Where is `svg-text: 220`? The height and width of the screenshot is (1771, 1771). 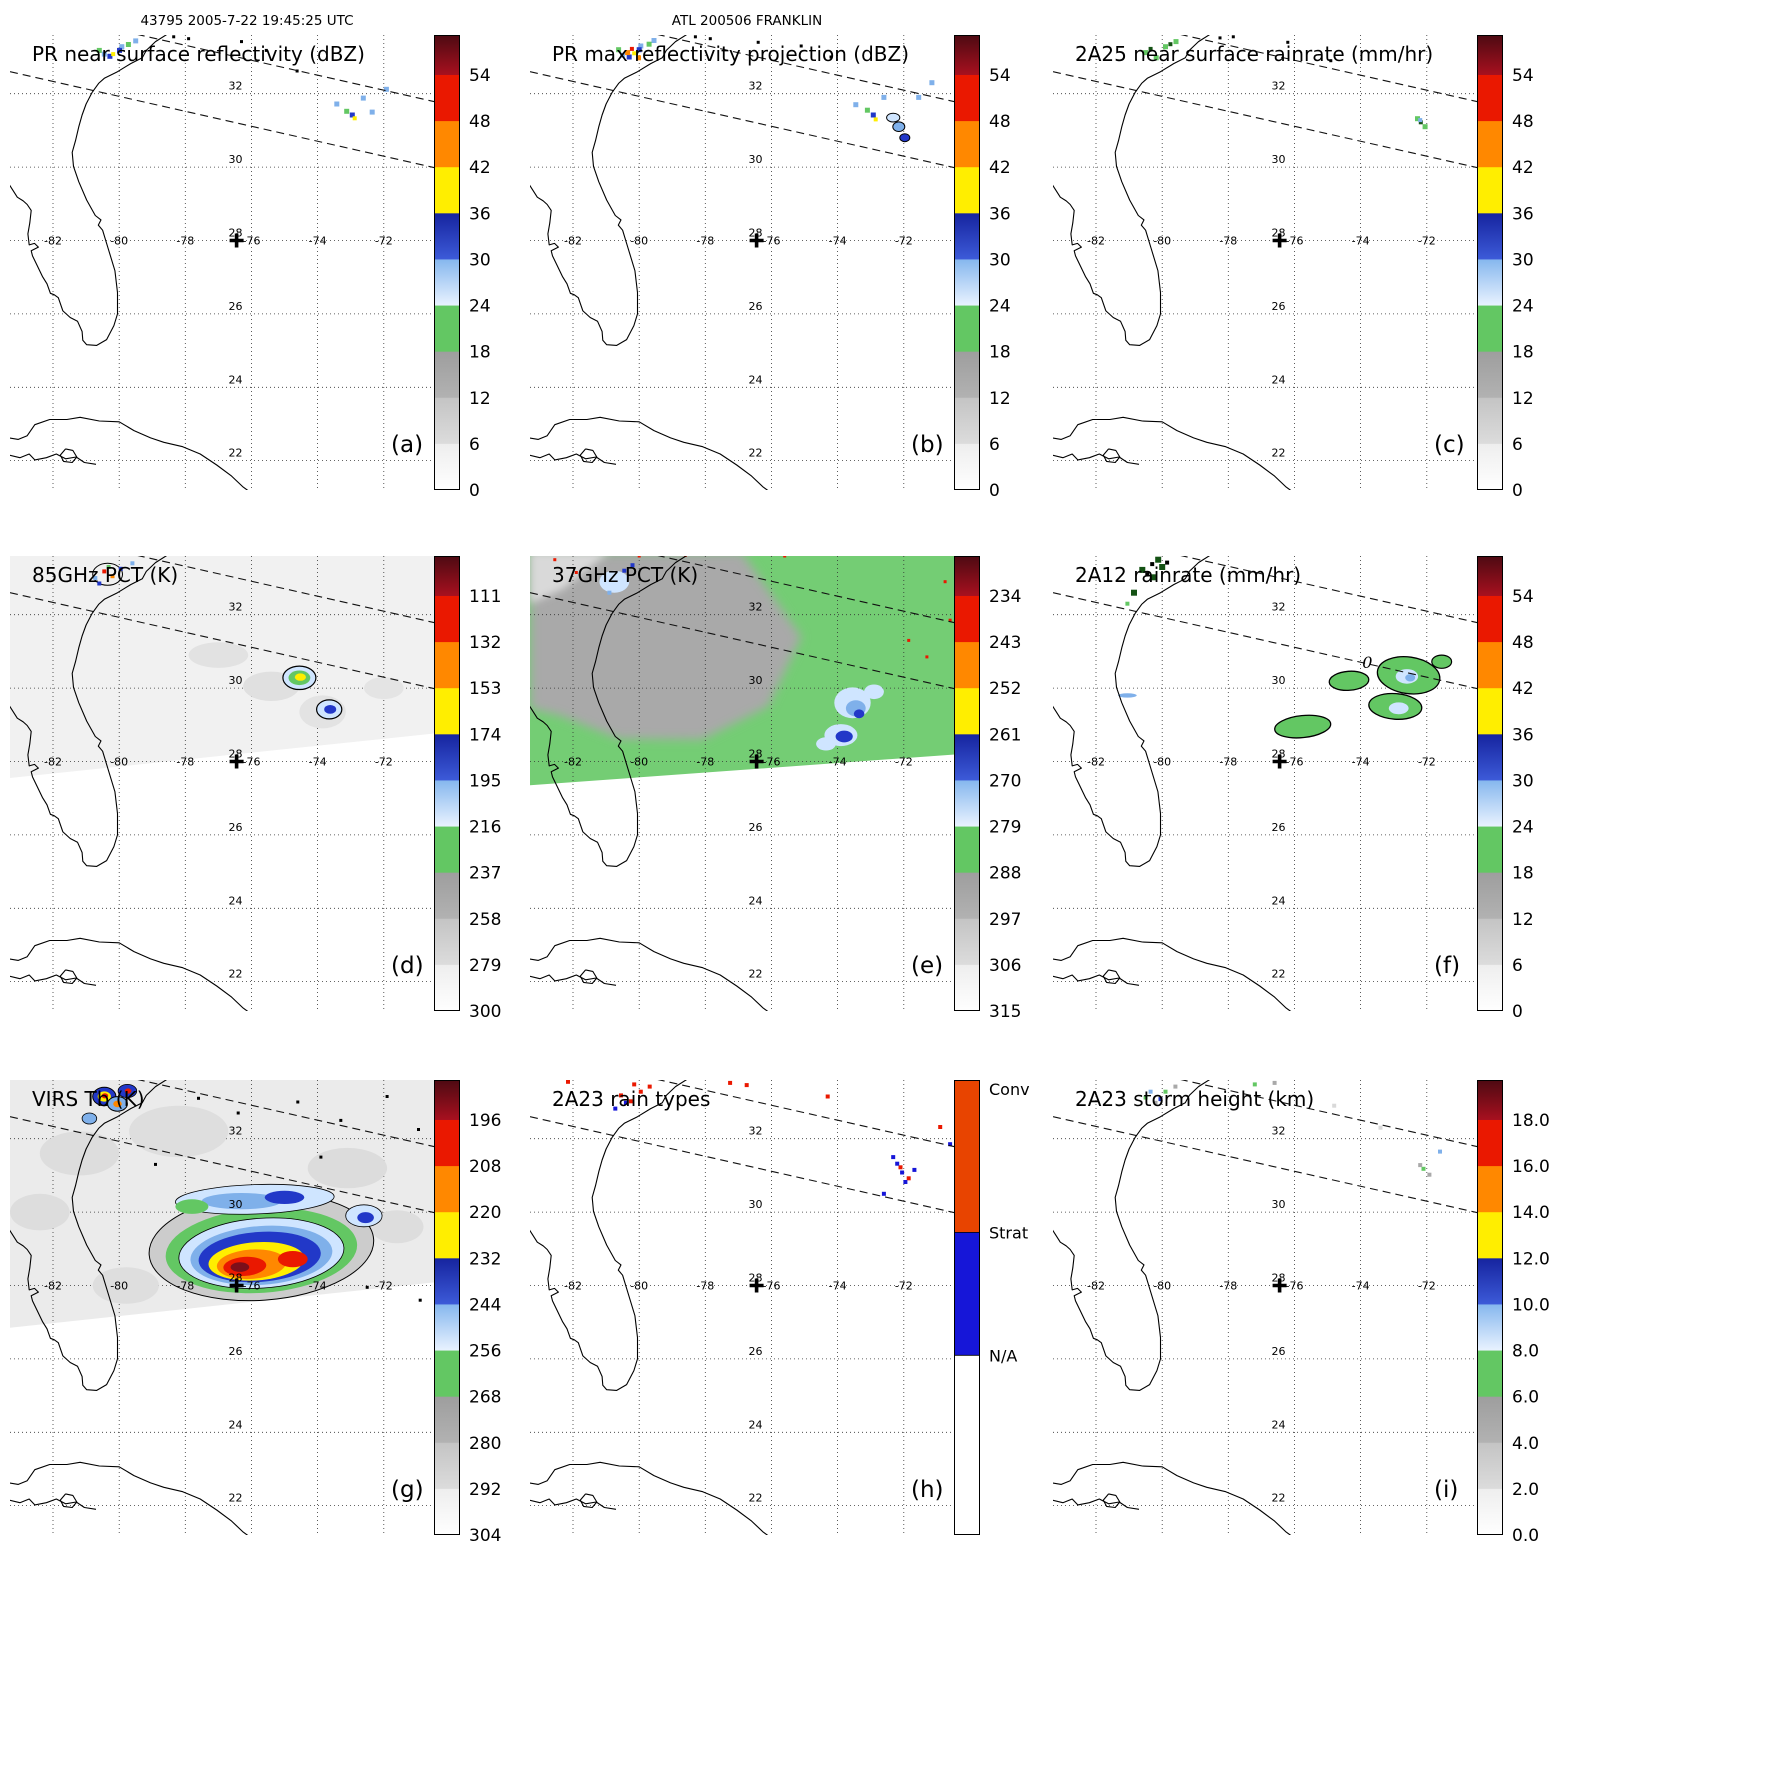
svg-text: 220 is located at coordinates (485, 1213).